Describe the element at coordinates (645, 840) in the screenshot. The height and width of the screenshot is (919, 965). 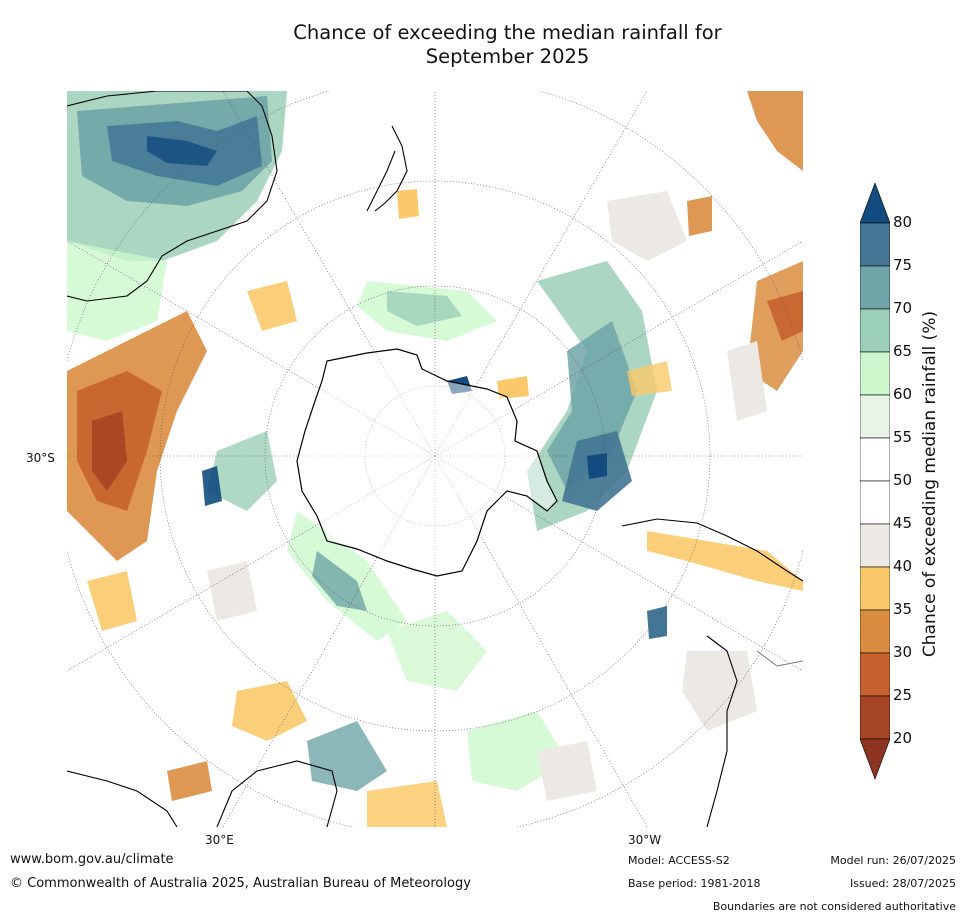
I see `lon-label-30w: 30°W` at that location.